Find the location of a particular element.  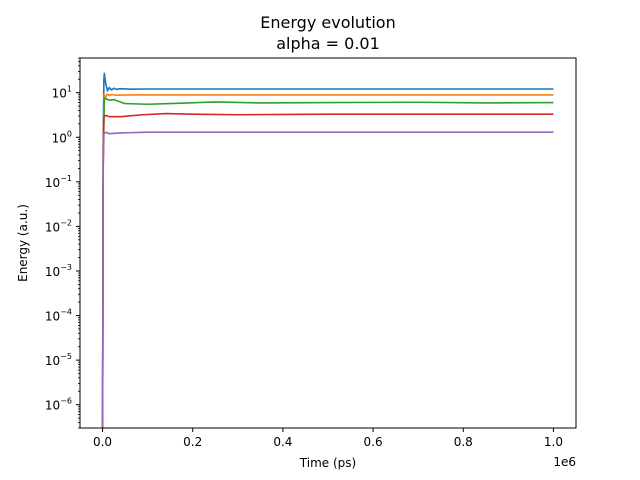

y-tick-label: 10⁰ is located at coordinates (62, 137).